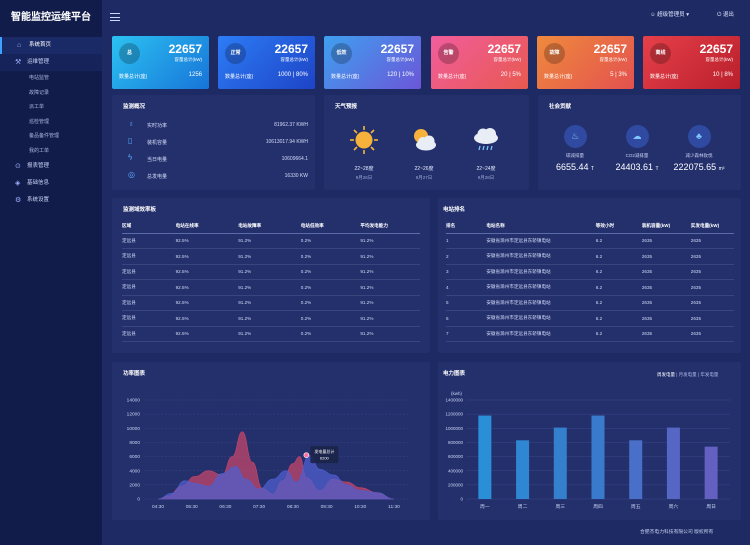 The image size is (750, 545). I want to click on monitor-value: 16330 KW, so click(296, 176).